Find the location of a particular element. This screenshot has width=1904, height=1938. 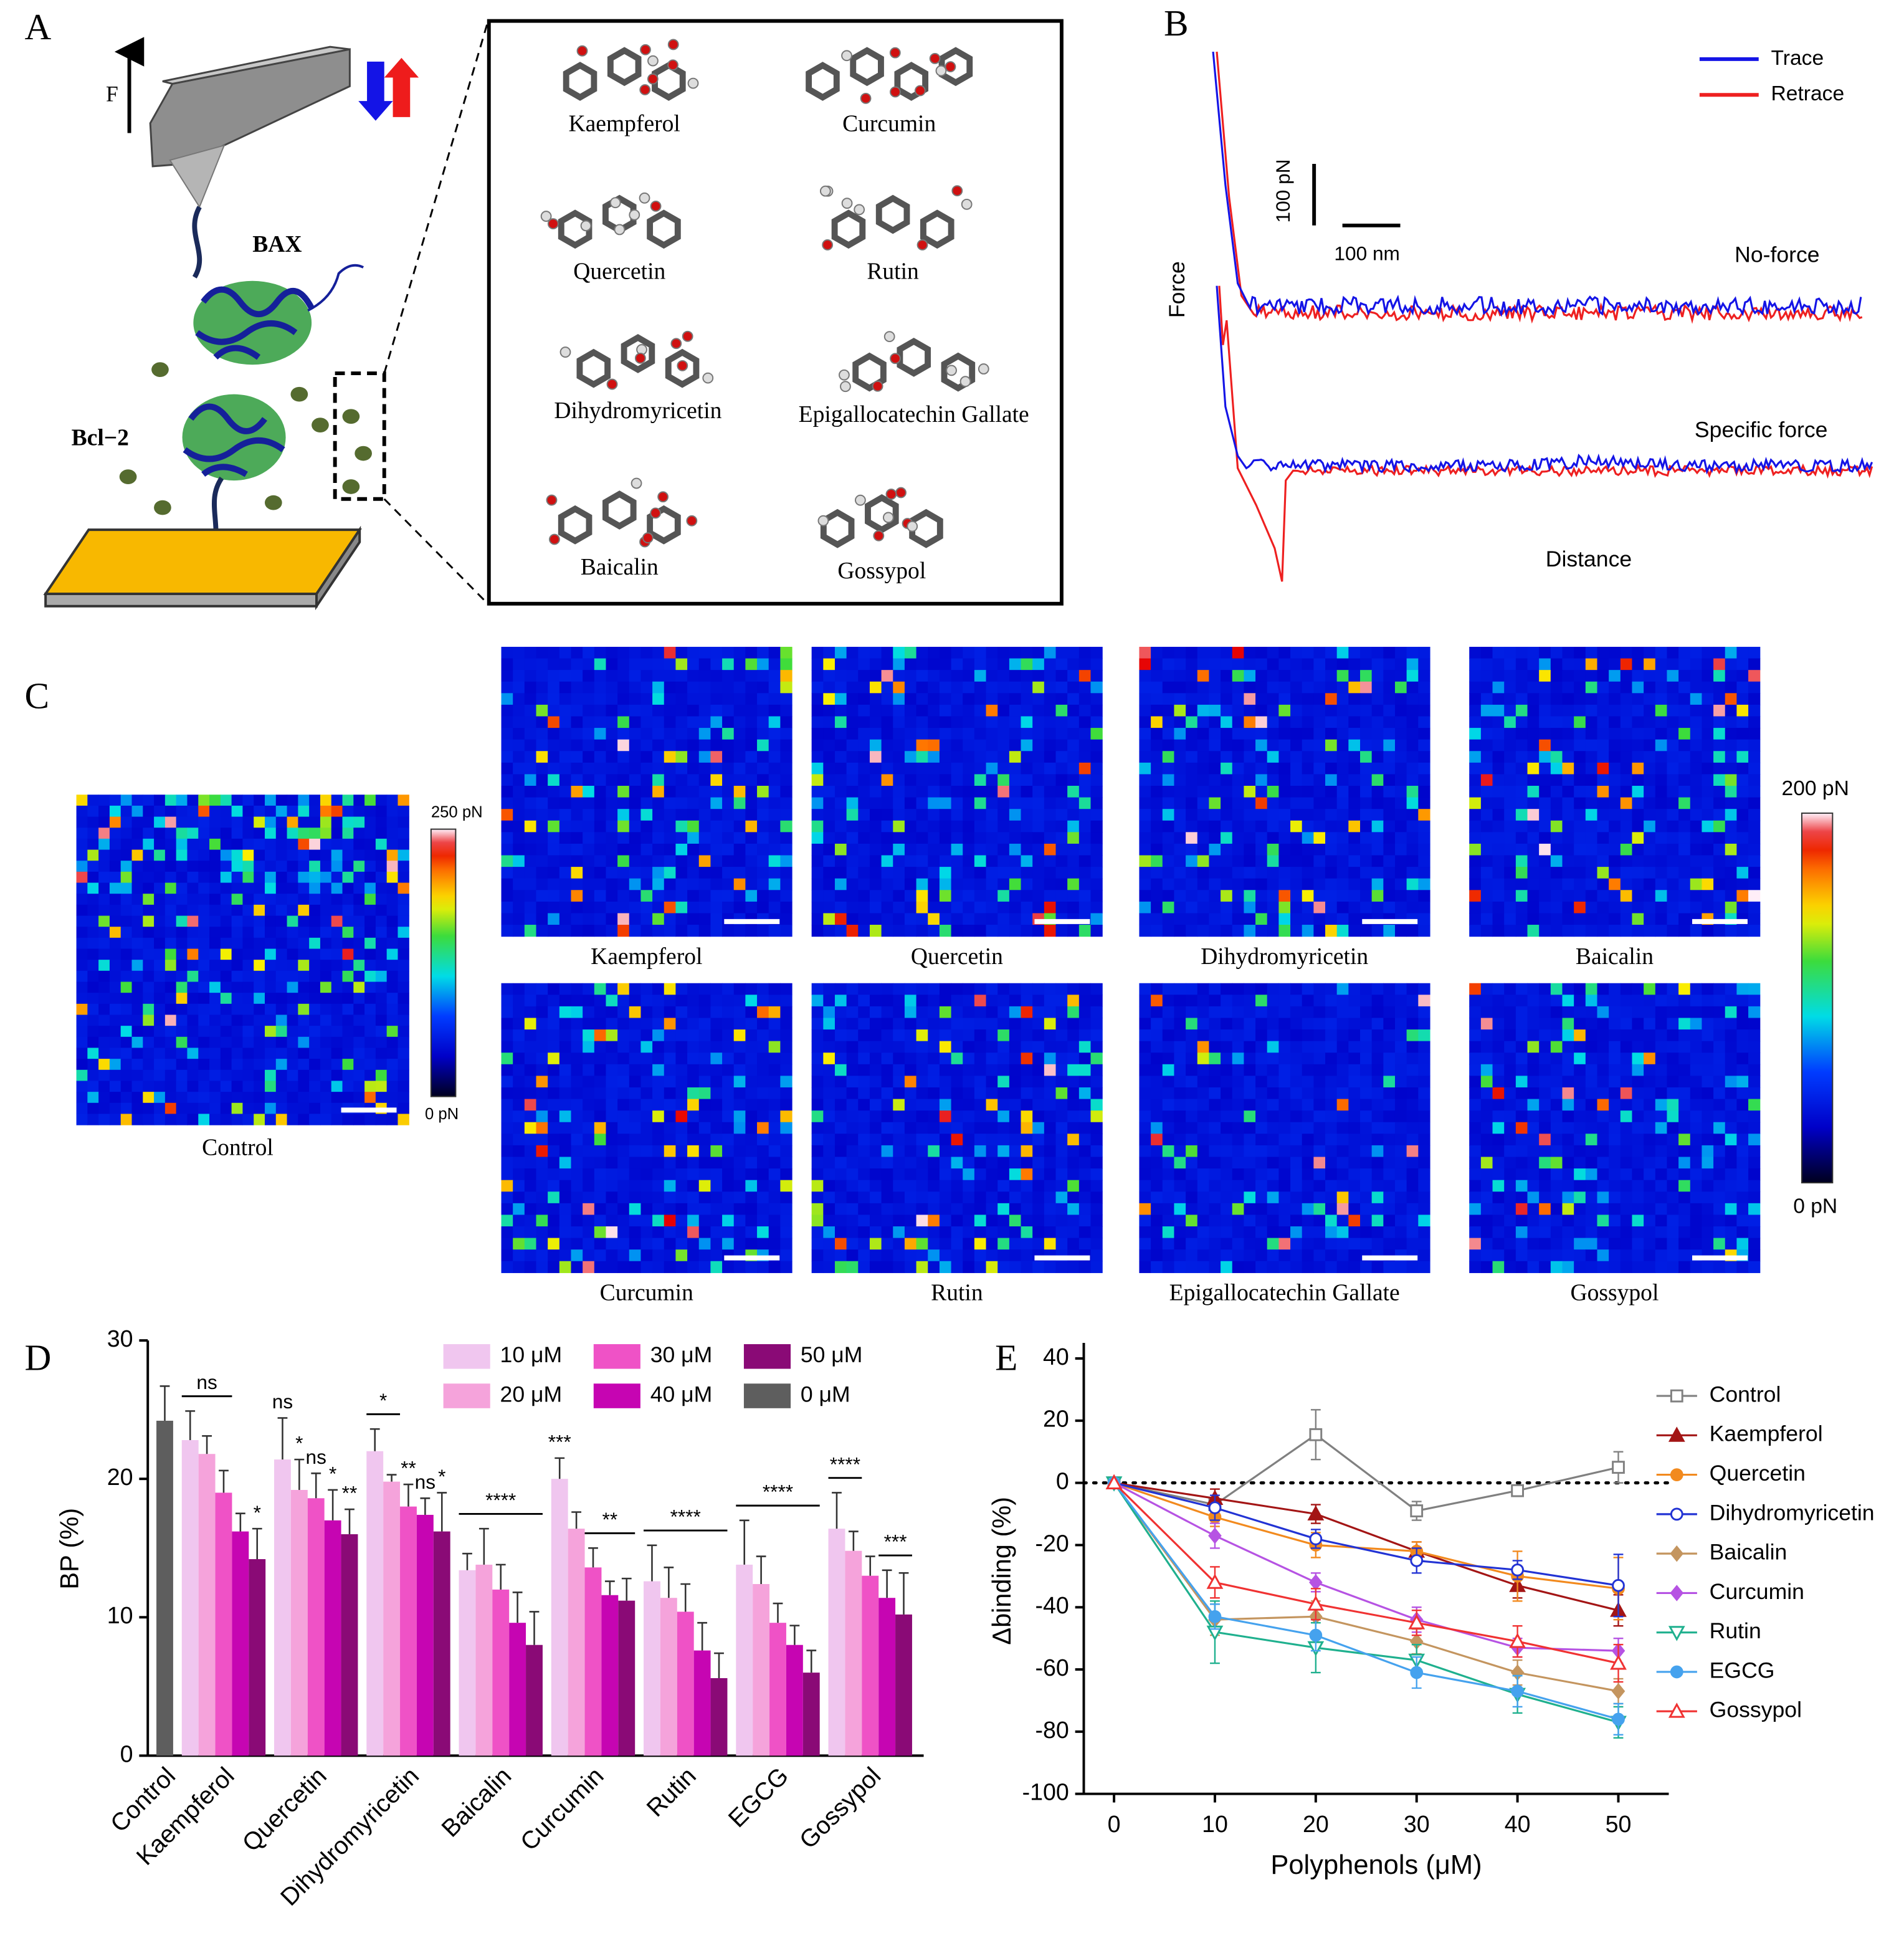

bcl2-protein is located at coordinates (234, 437).